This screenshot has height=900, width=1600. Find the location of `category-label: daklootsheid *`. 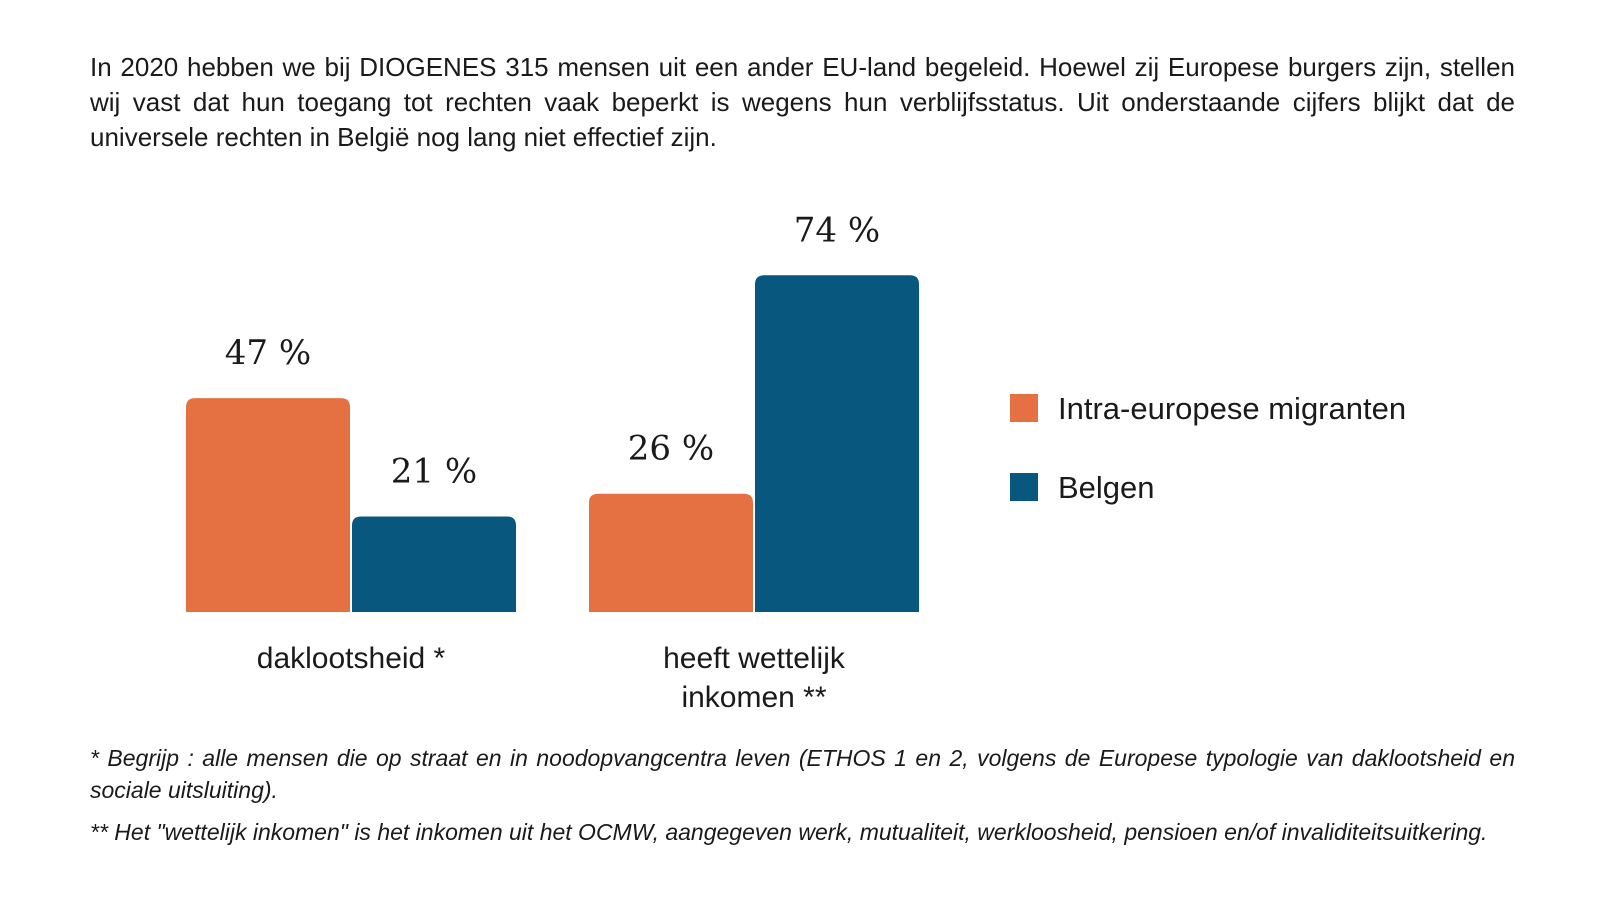

category-label: daklootsheid * is located at coordinates (351, 658).